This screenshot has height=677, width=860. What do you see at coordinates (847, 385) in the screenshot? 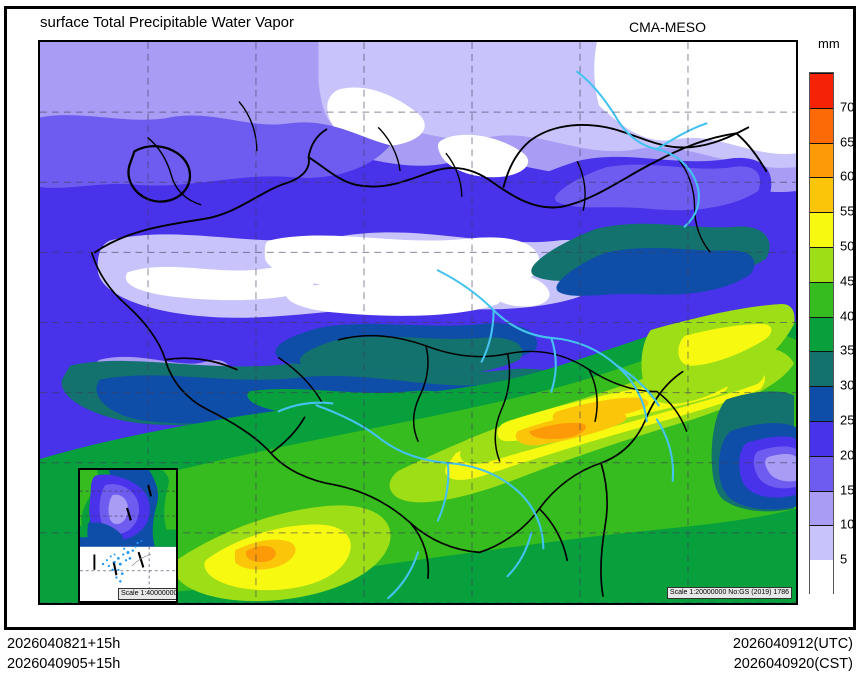
I see `colorbar-tick-30: 30` at bounding box center [847, 385].